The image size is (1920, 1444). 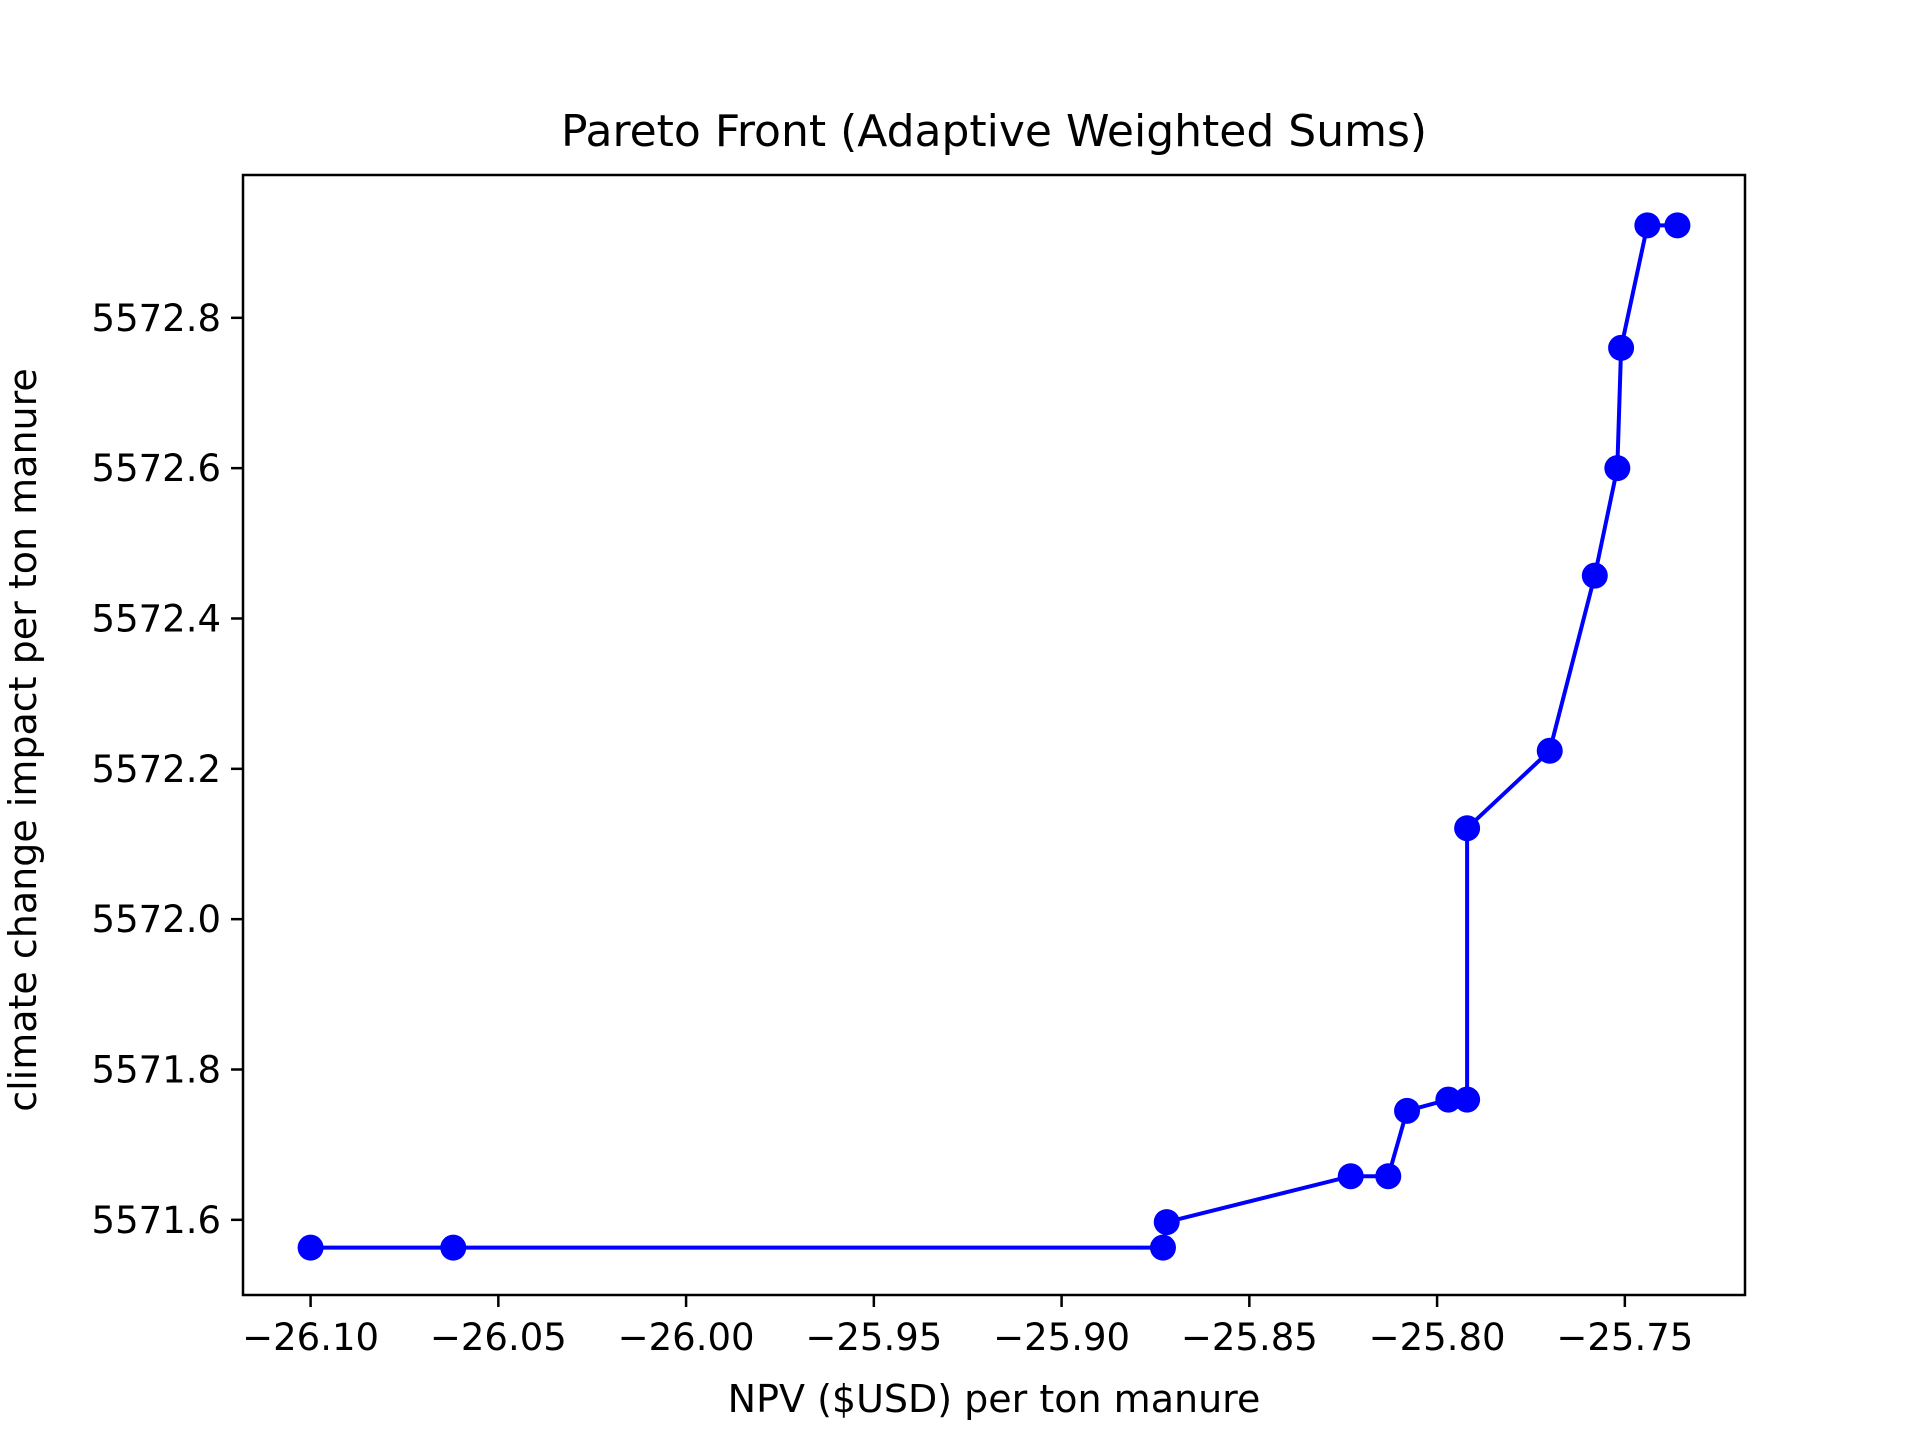 I want to click on y-tick-label: 5572.0, so click(x=156, y=919).